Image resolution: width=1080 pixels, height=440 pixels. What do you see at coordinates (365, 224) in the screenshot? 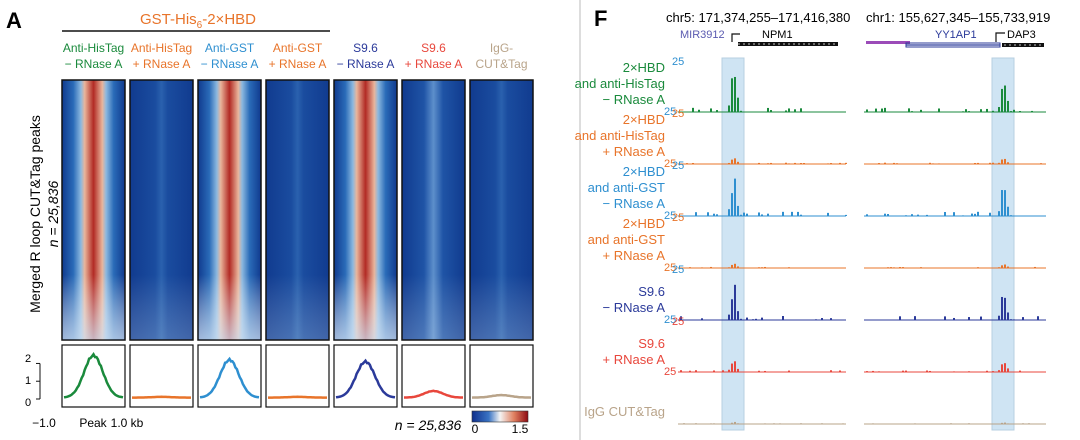
I see `heatmap-column-4: S9.6 − RNase A` at bounding box center [365, 224].